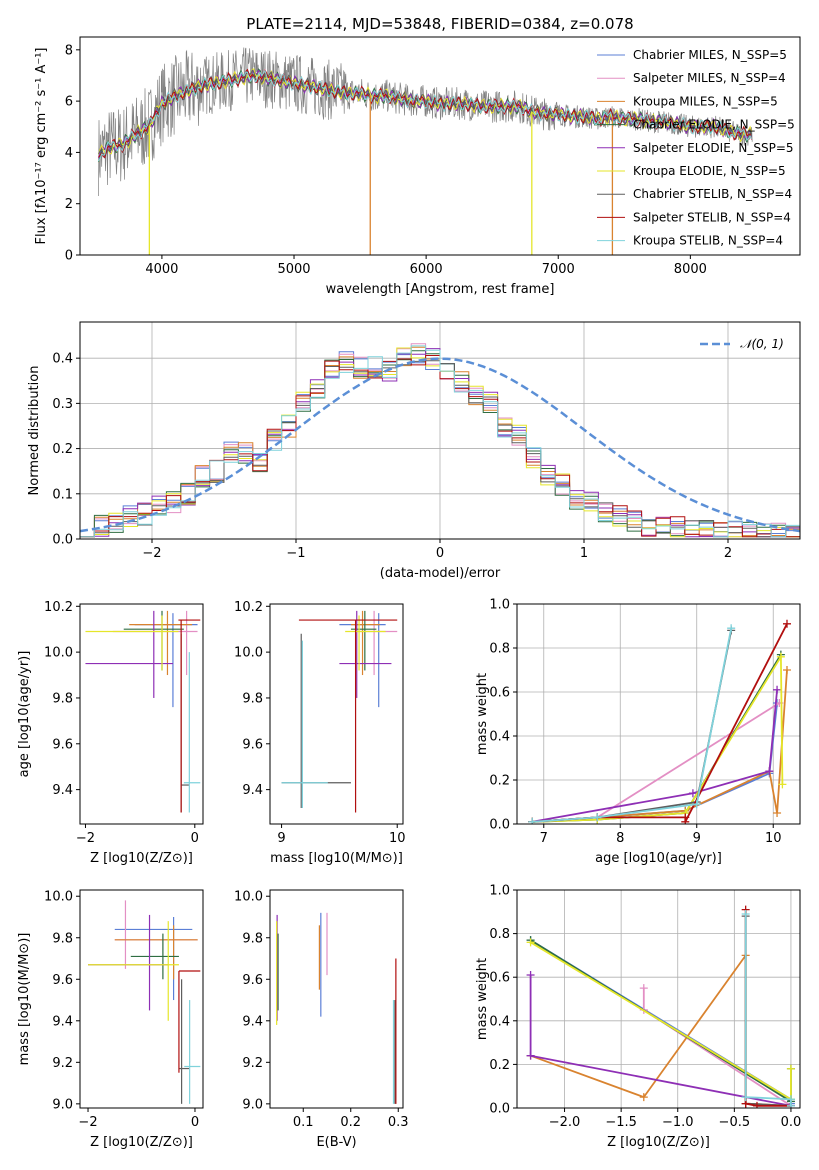  Describe the element at coordinates (713, 148) in the screenshot. I see `legend-label-salpeter-elodie: Salpeter ELODIE, N_SSP=5` at that location.